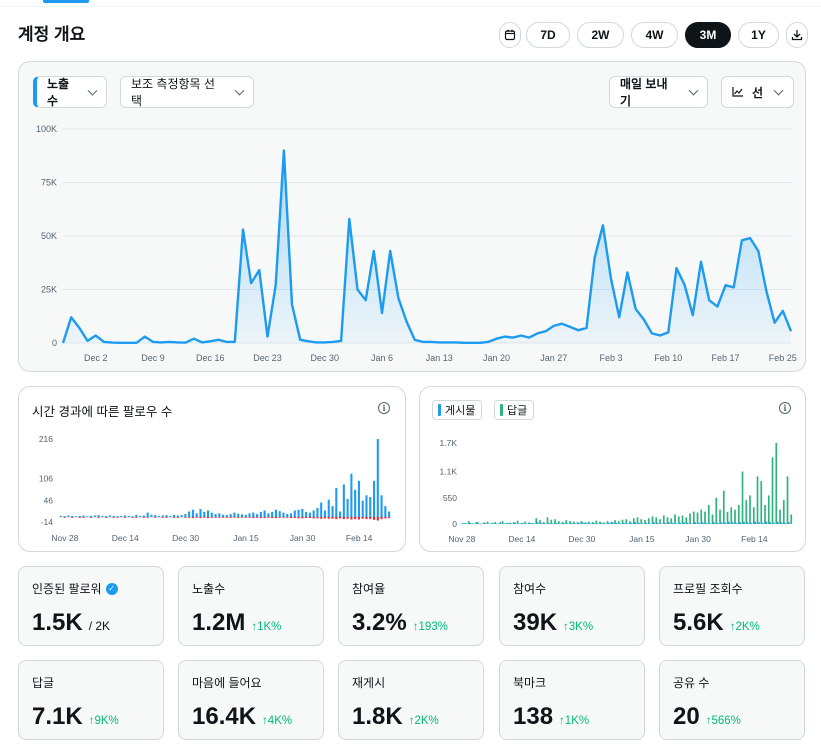 The width and height of the screenshot is (821, 753). Describe the element at coordinates (510, 35) in the screenshot. I see `calendar-button` at that location.